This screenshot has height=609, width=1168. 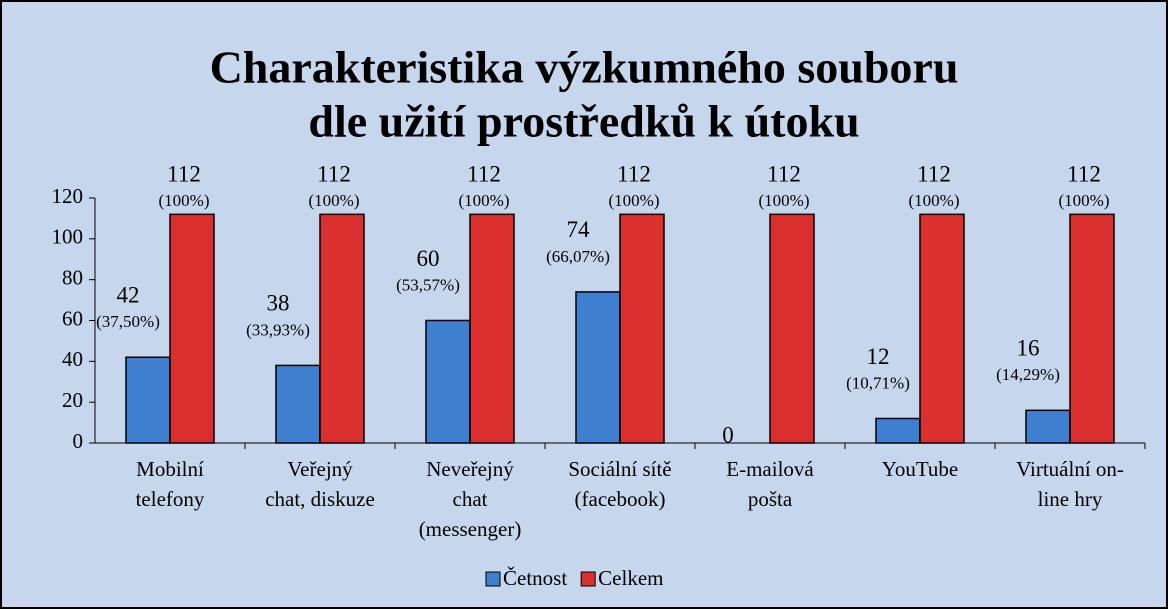 I want to click on y-tick-label: 0, so click(x=78, y=441).